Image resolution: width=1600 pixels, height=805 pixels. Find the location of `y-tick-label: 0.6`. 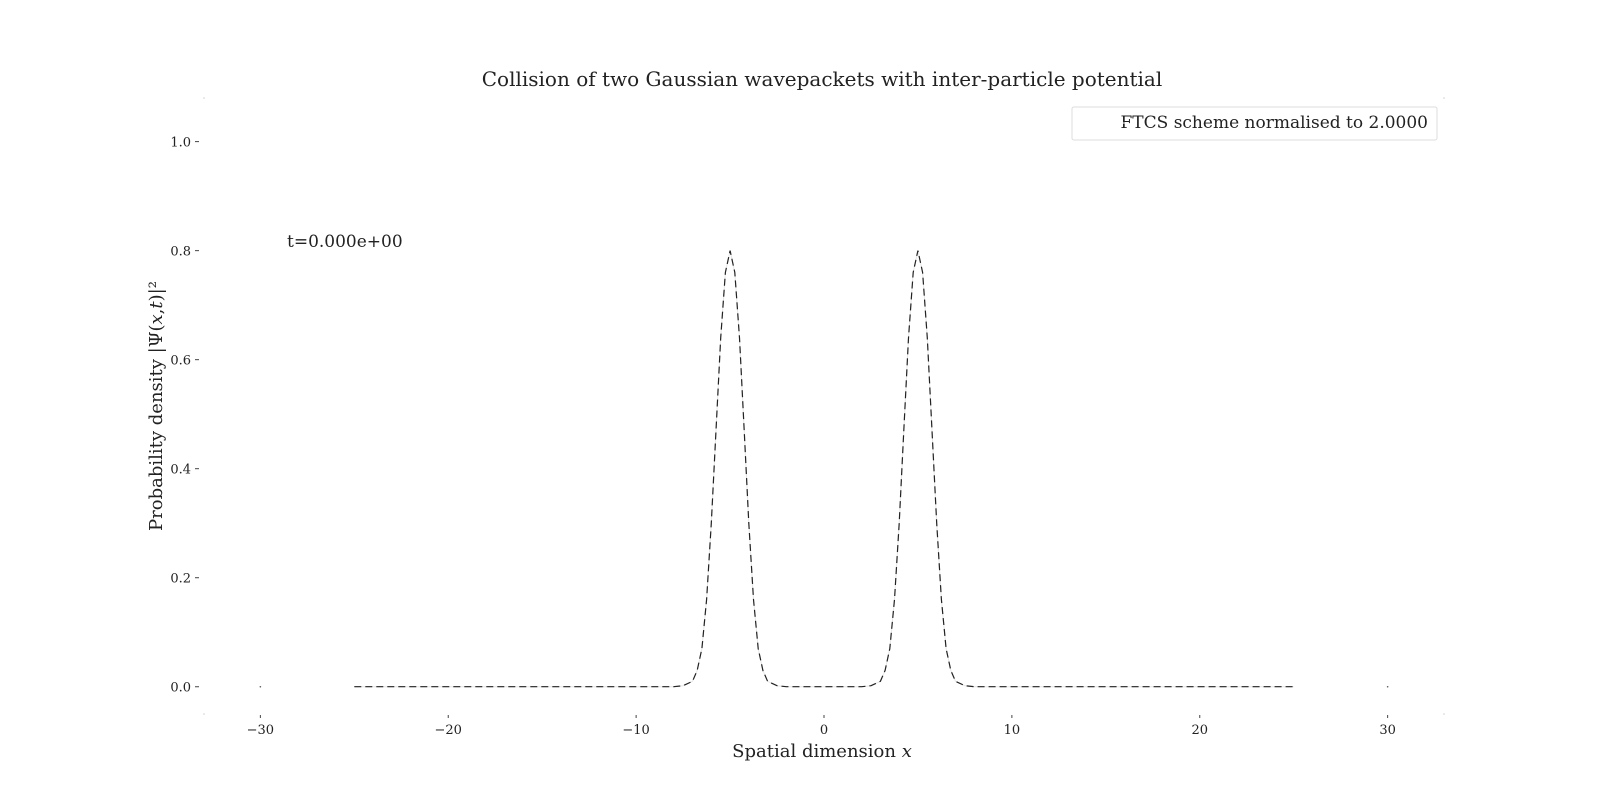

y-tick-label: 0.6 is located at coordinates (180, 361).